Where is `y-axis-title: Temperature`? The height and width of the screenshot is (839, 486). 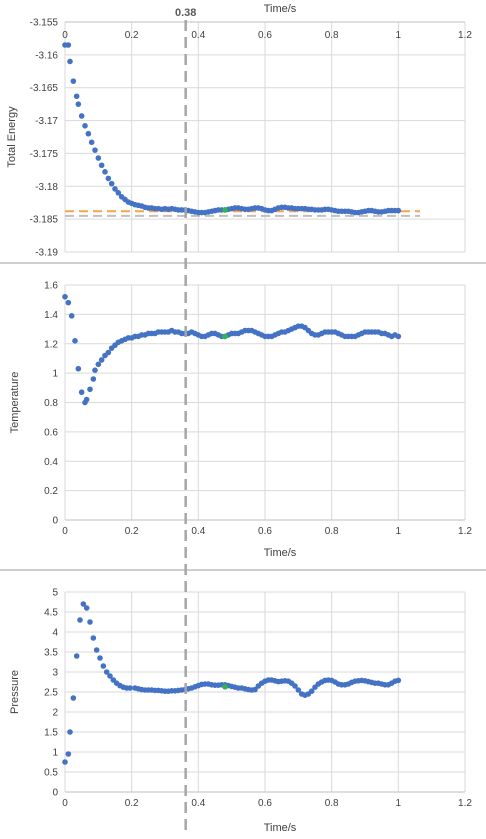
y-axis-title: Temperature is located at coordinates (15, 403).